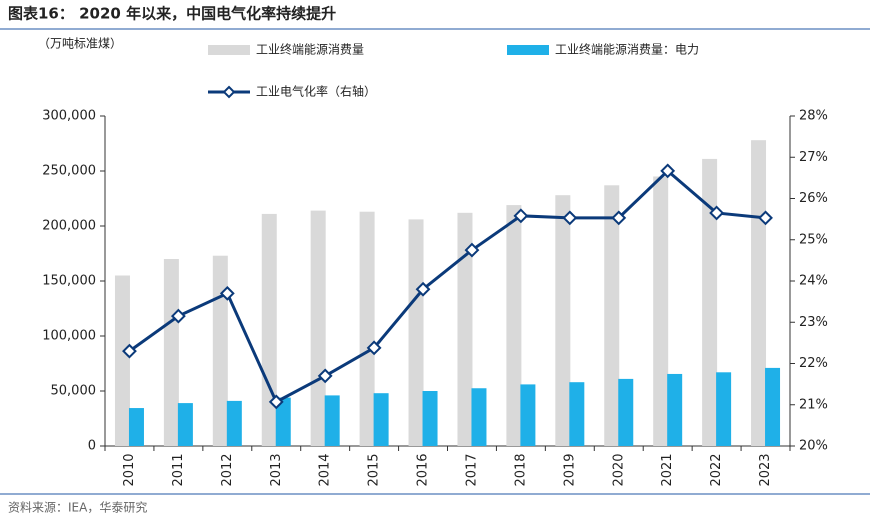 This screenshot has height=521, width=870. Describe the element at coordinates (765, 469) in the screenshot. I see `x-tick-label: 2023` at that location.